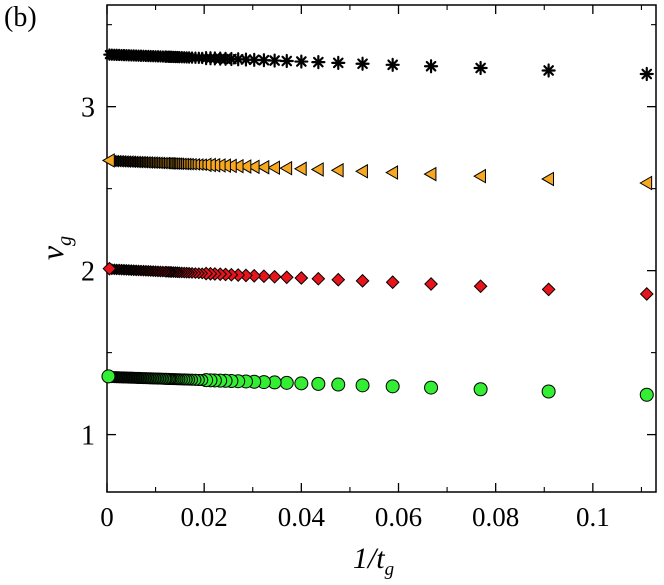  What do you see at coordinates (20, 17) in the screenshot?
I see `panel-label: (b)` at bounding box center [20, 17].